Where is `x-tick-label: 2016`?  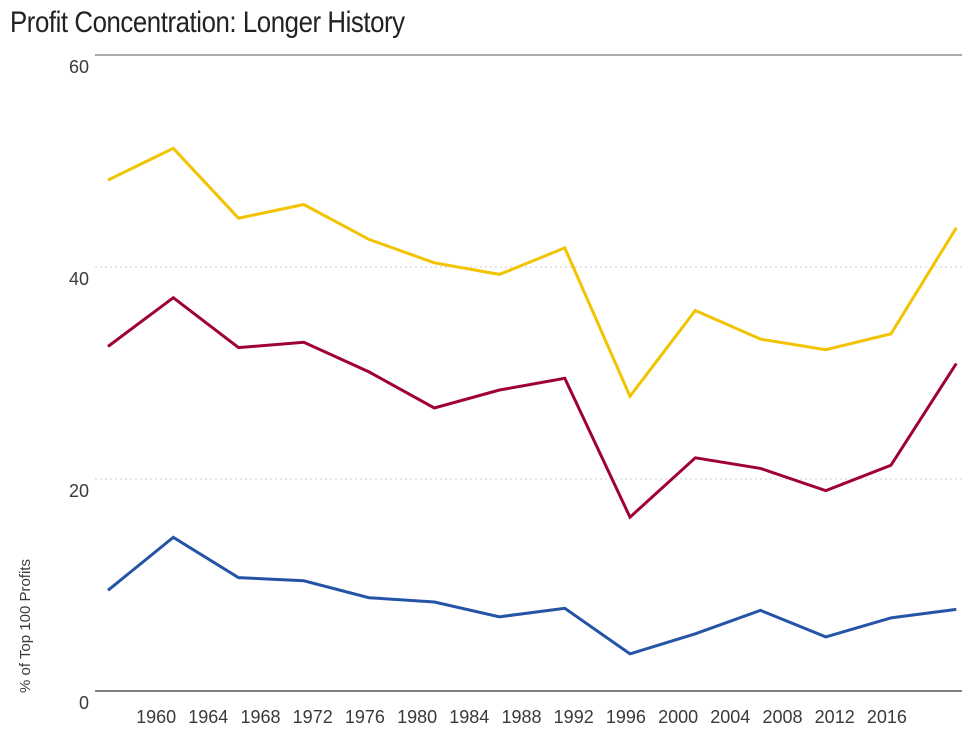
x-tick-label: 2016 is located at coordinates (887, 717).